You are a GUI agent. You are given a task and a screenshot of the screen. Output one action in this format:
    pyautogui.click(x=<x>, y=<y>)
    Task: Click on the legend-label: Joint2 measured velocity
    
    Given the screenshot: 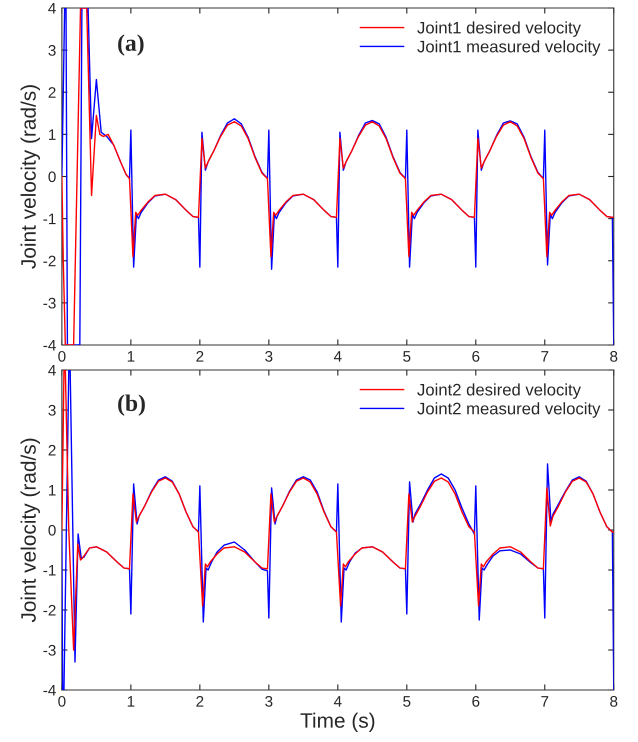 What is the action you would take?
    pyautogui.click(x=508, y=410)
    